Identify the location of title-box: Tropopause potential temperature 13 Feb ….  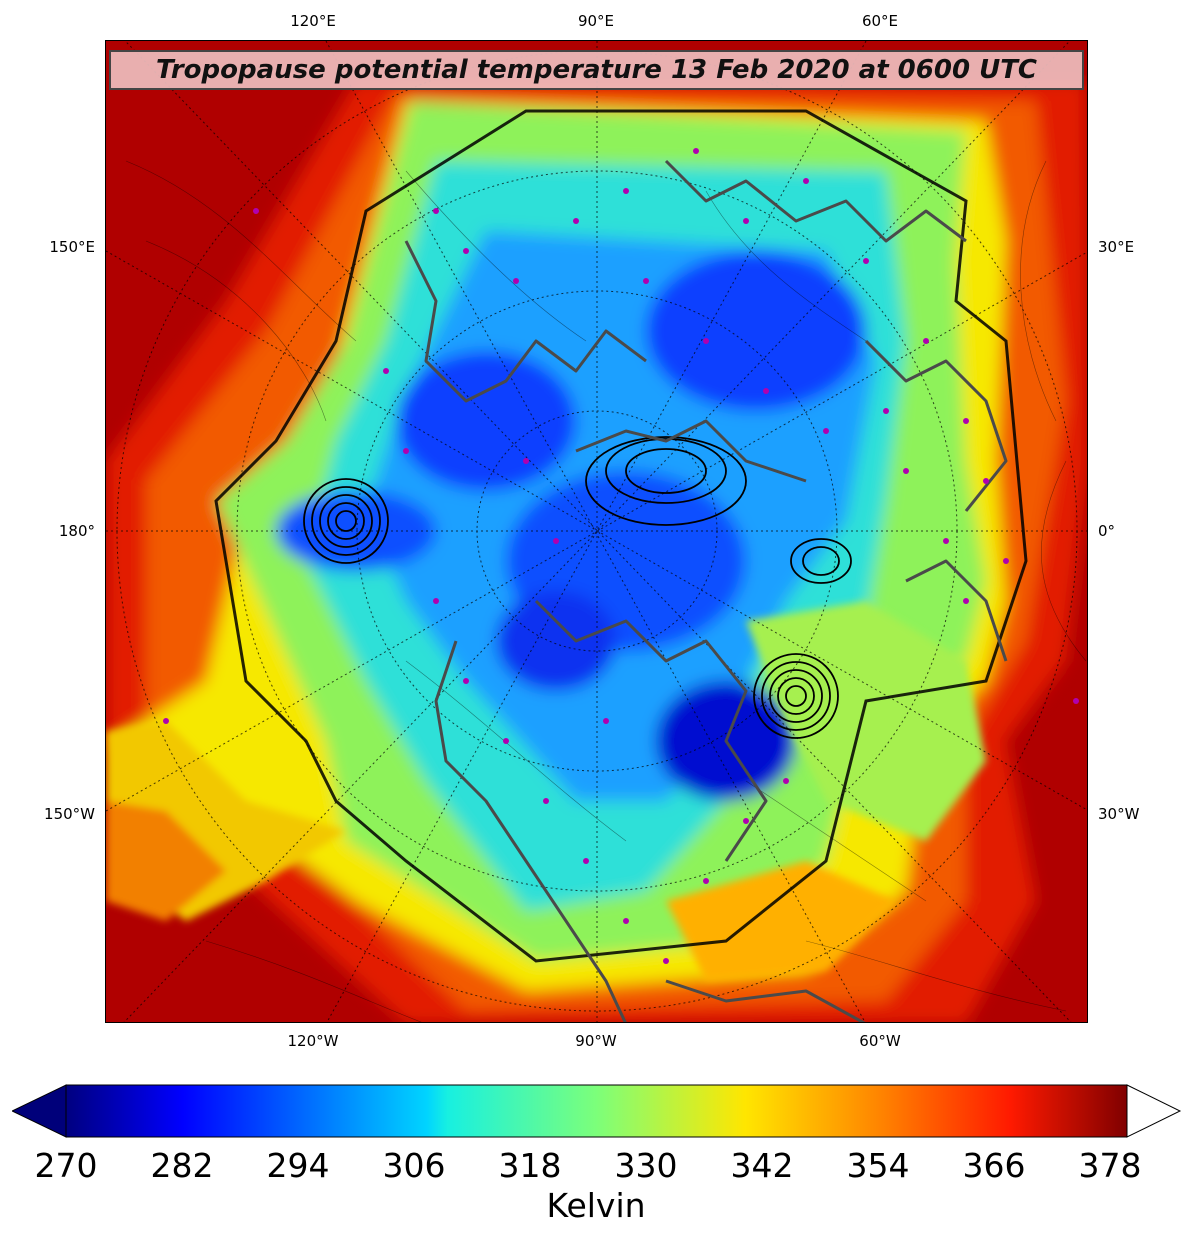
(596, 70).